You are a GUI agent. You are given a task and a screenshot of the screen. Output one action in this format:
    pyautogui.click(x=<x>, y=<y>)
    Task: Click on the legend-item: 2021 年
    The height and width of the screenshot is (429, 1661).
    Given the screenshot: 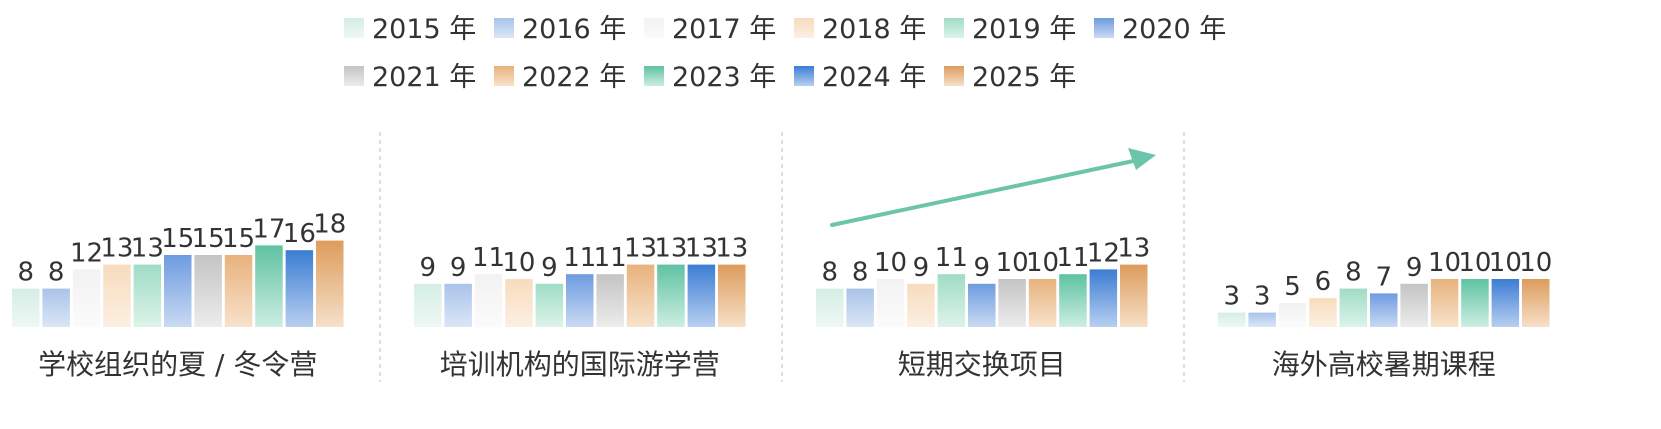 What is the action you would take?
    pyautogui.click(x=410, y=77)
    